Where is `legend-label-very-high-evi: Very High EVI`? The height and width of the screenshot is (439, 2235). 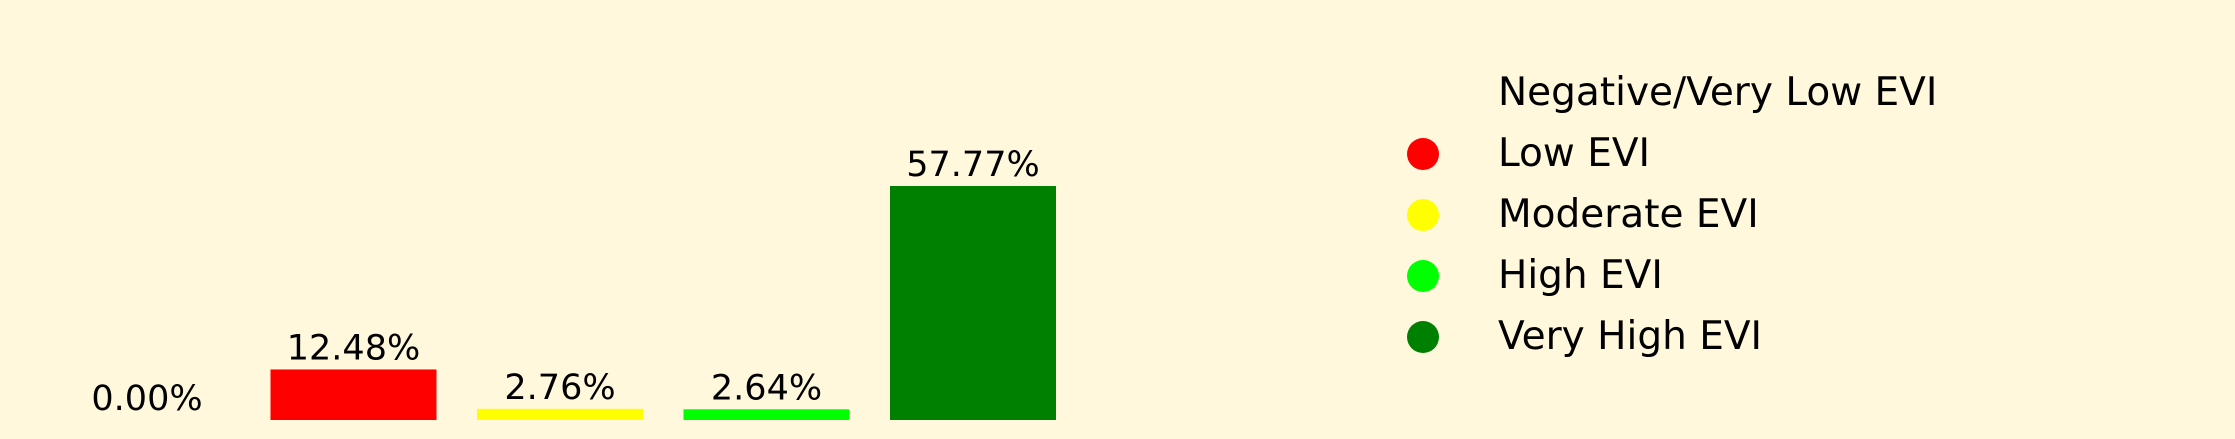 legend-label-very-high-evi: Very High EVI is located at coordinates (1630, 336).